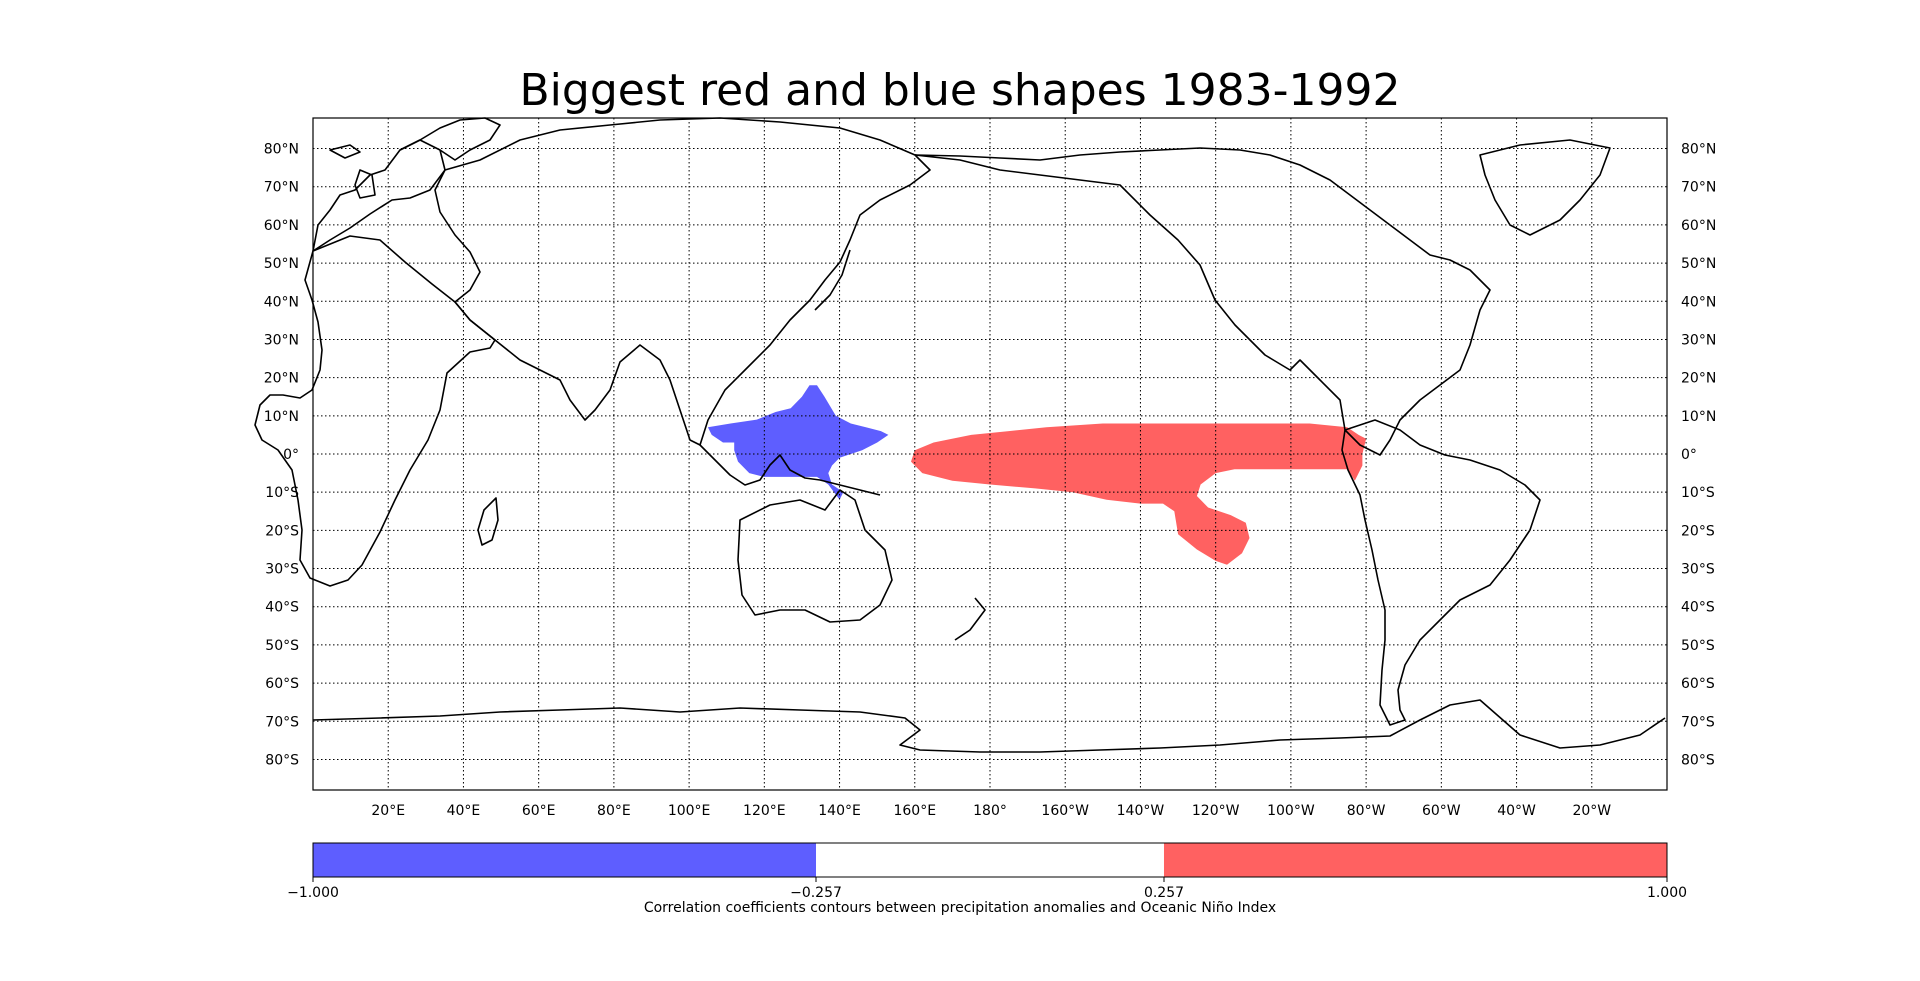 The height and width of the screenshot is (981, 1920). I want to click on coastline-maritime-continent, so click(790, 470).